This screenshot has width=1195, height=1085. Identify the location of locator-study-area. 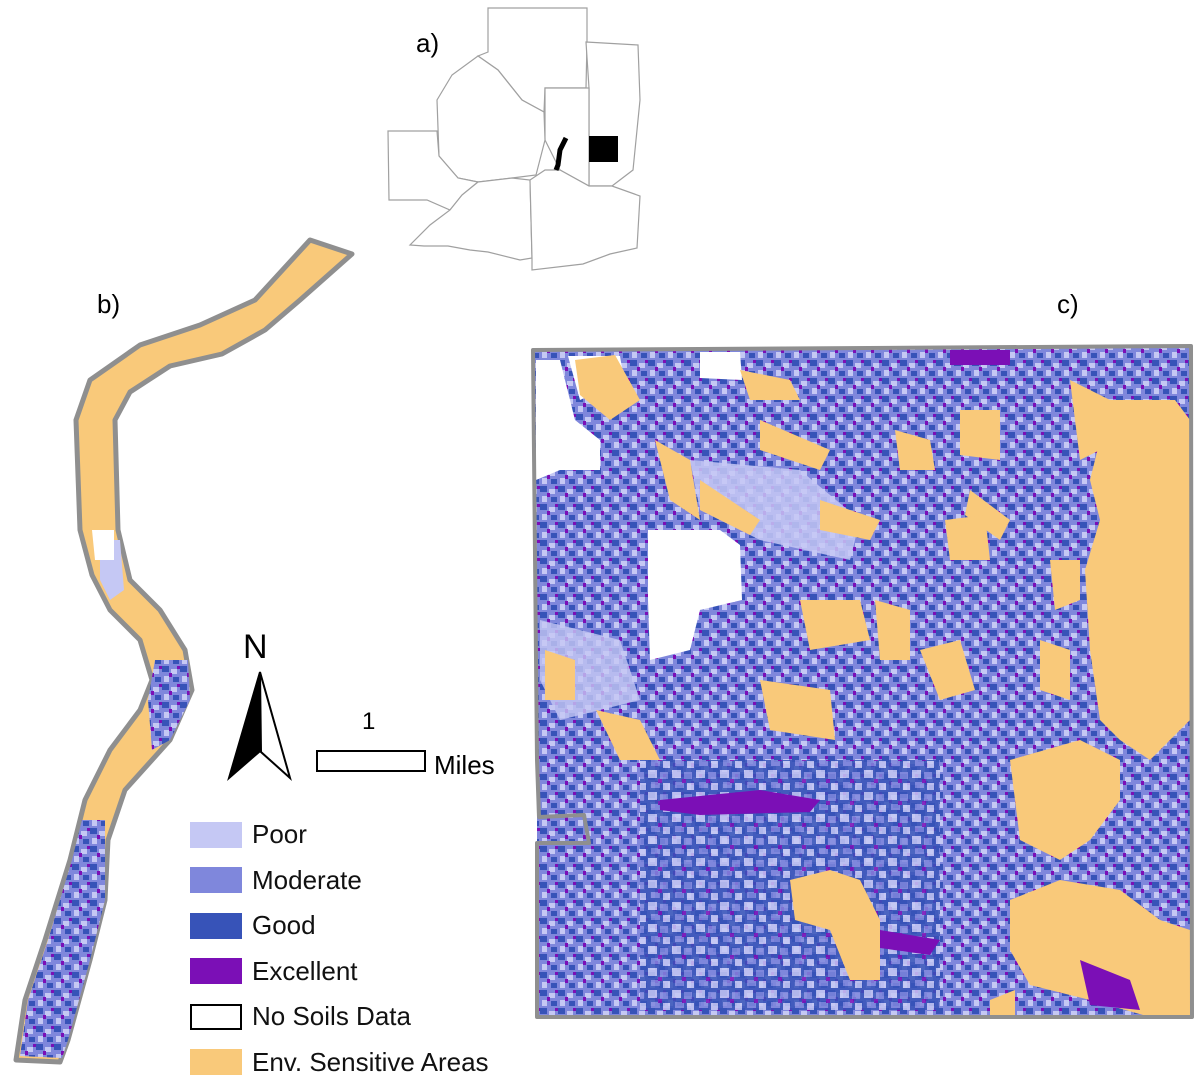
(603, 149).